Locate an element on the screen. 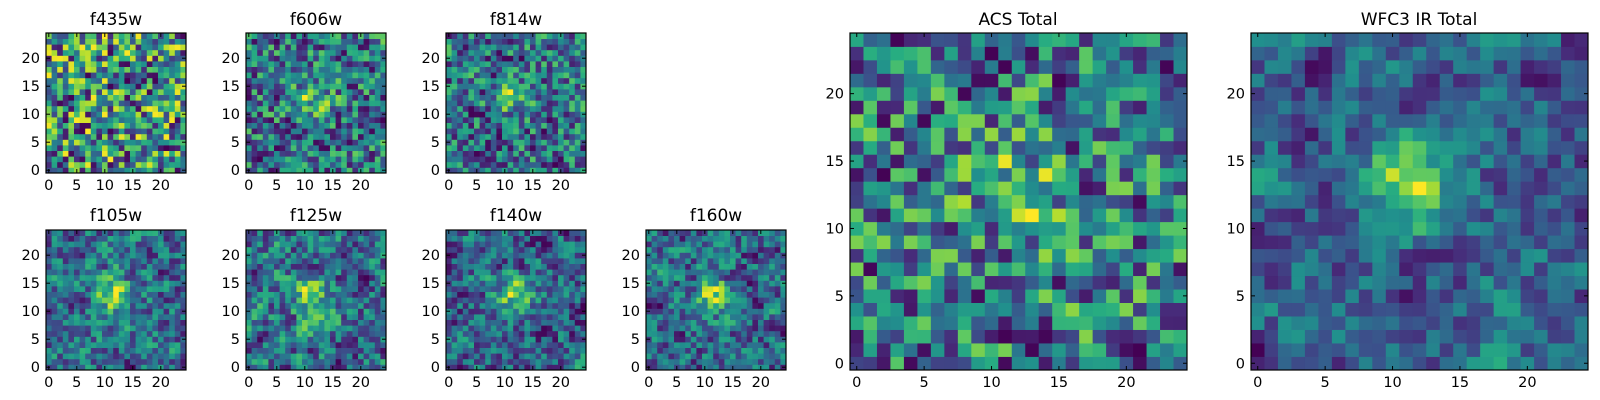  y-tick-label: 20 is located at coordinates (231, 256).